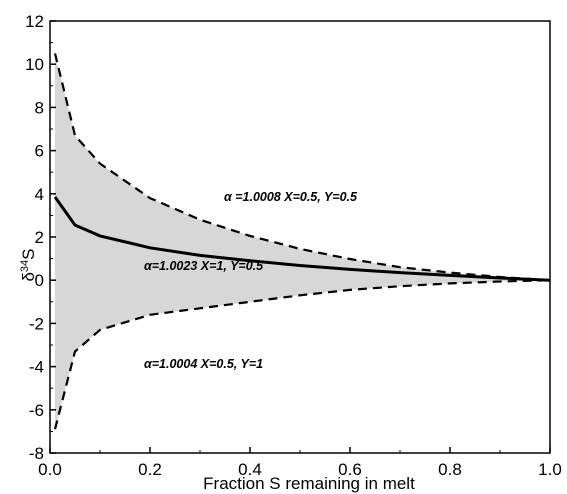 Image resolution: width=567 pixels, height=494 pixels. I want to click on y-axis: 12 10 8 6 4 2 0 -2 -4 -6 -8, so click(40, 237).